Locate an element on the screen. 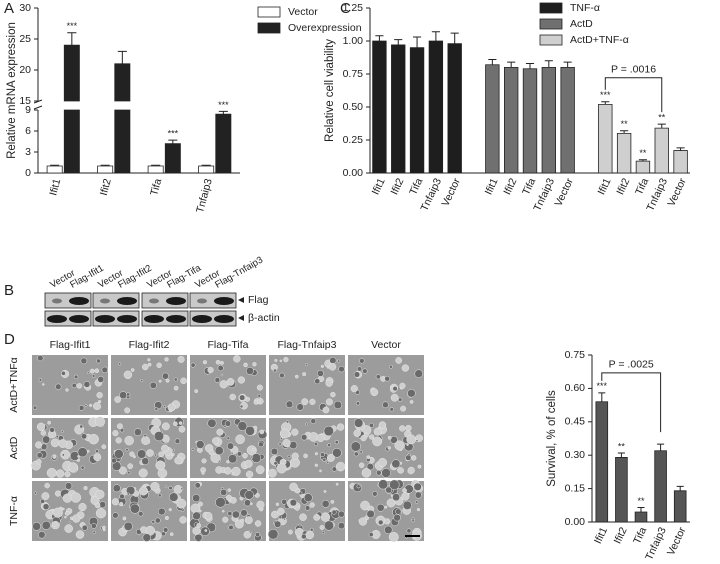  blot-band is located at coordinates (154, 301).